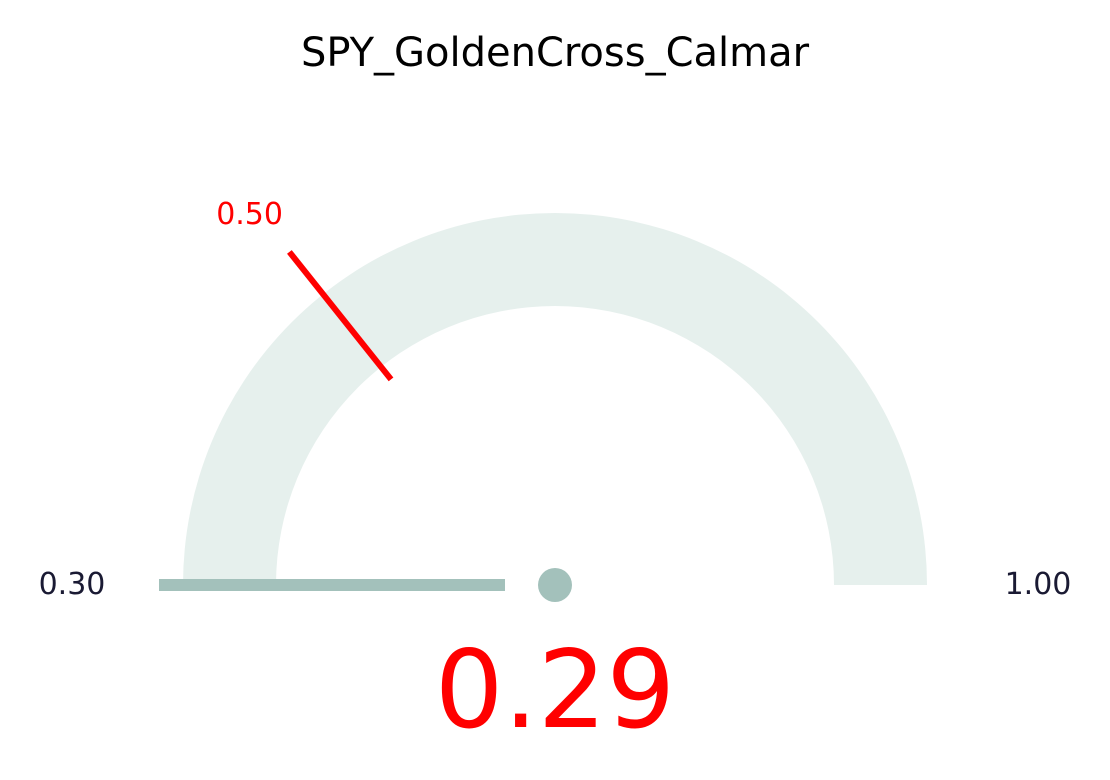 The width and height of the screenshot is (1110, 780). I want to click on max-label: 1.00, so click(1038, 584).